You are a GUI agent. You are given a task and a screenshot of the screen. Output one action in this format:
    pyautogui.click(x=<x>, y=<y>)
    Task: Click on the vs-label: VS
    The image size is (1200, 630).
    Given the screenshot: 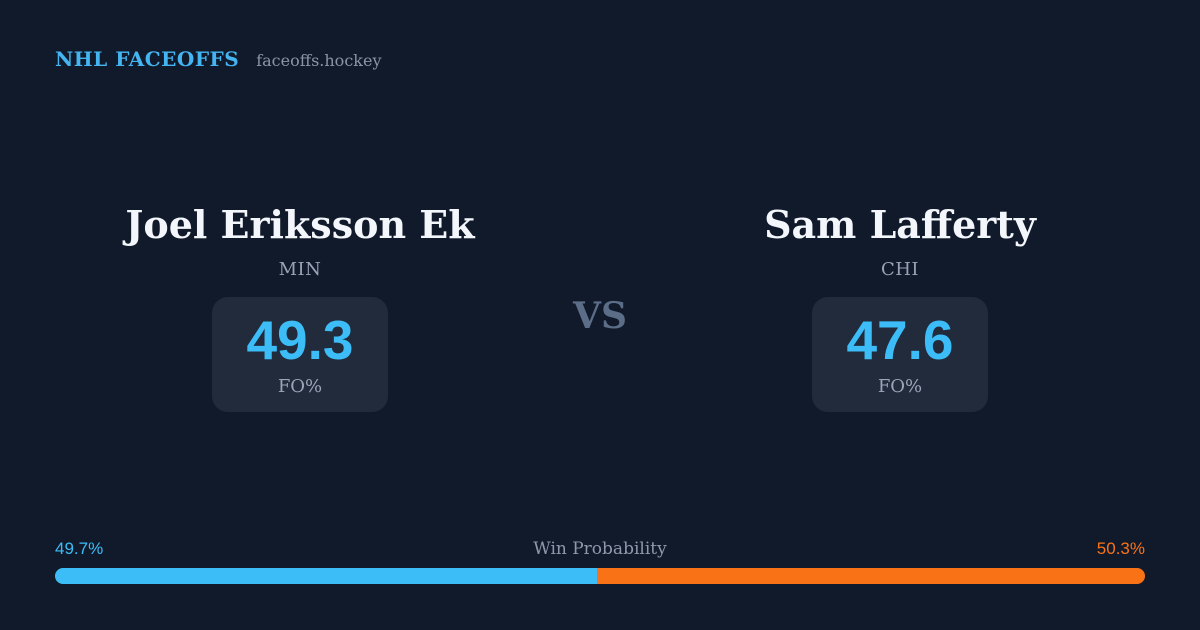 What is the action you would take?
    pyautogui.click(x=600, y=316)
    